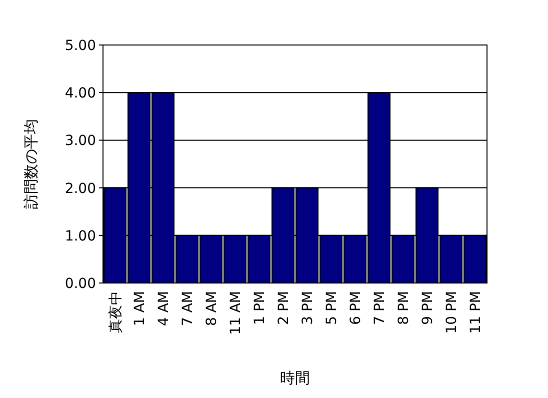 This screenshot has width=548, height=398. What do you see at coordinates (164, 308) in the screenshot?
I see `x-tick-label: 4 AM` at bounding box center [164, 308].